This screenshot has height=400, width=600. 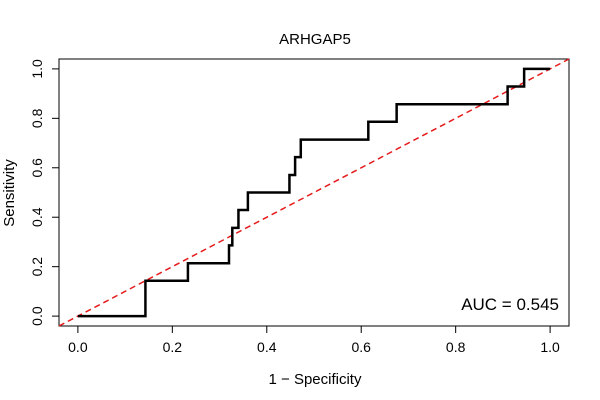 I want to click on x-tick-label: 0.0, so click(x=78, y=347).